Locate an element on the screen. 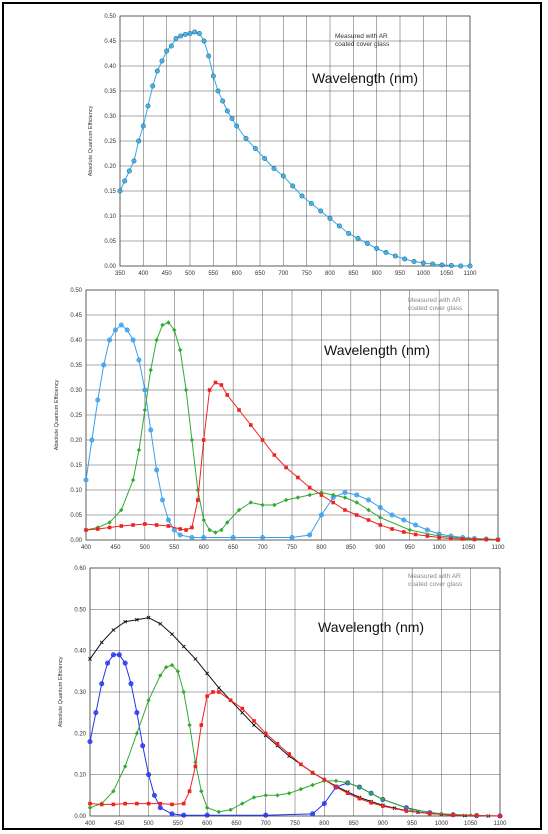  x-tick-label: 500 is located at coordinates (145, 548).